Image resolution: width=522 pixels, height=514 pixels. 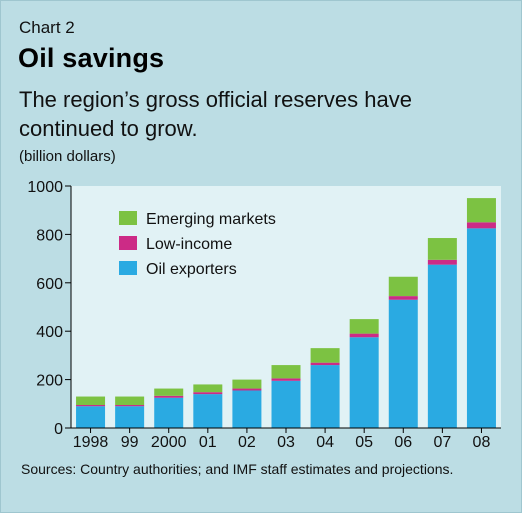 I want to click on legend-label-low-income: Low-income, so click(x=189, y=244).